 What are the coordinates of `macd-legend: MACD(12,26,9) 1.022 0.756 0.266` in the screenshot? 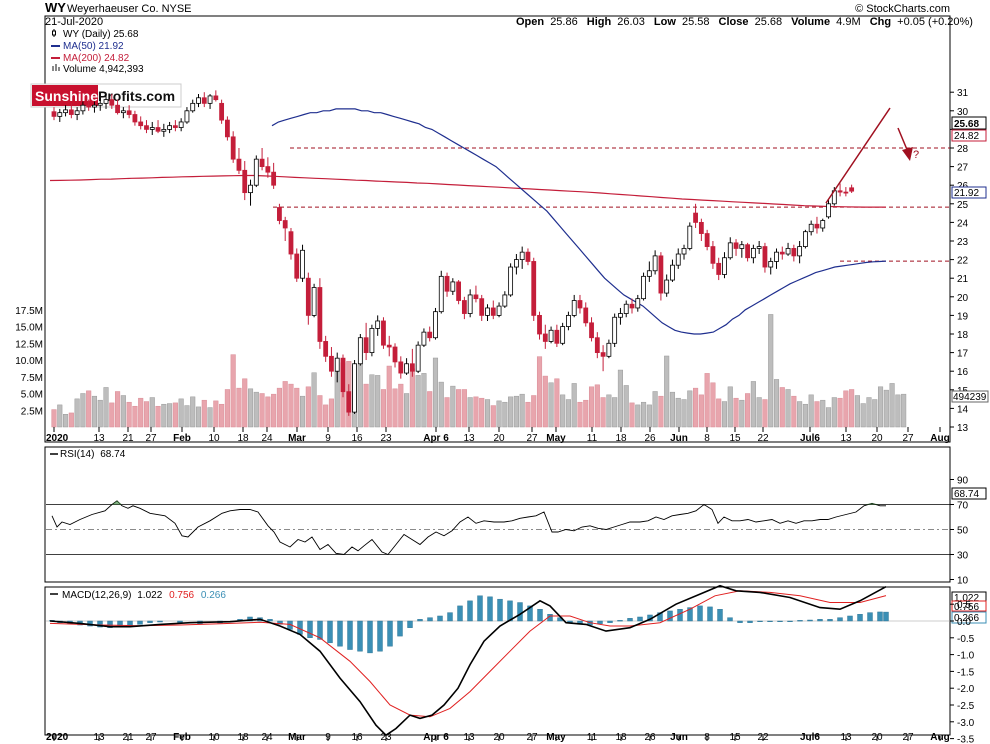 It's located at (138, 595).